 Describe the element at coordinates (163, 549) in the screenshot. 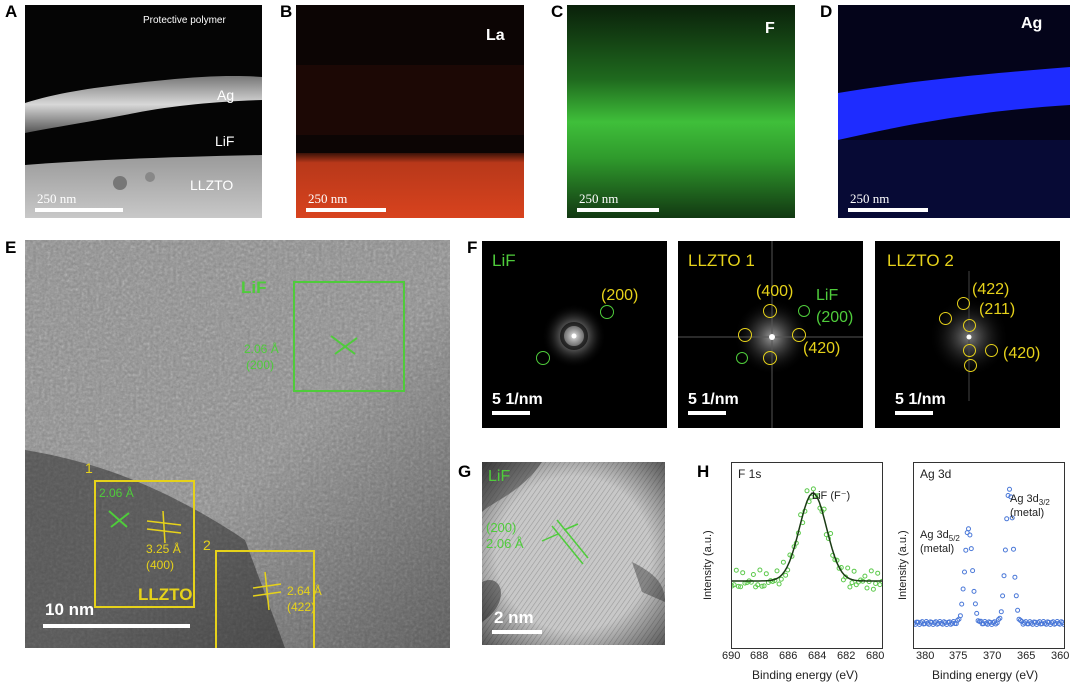

I see `box-1-d-spacing: 3.25 Å` at that location.